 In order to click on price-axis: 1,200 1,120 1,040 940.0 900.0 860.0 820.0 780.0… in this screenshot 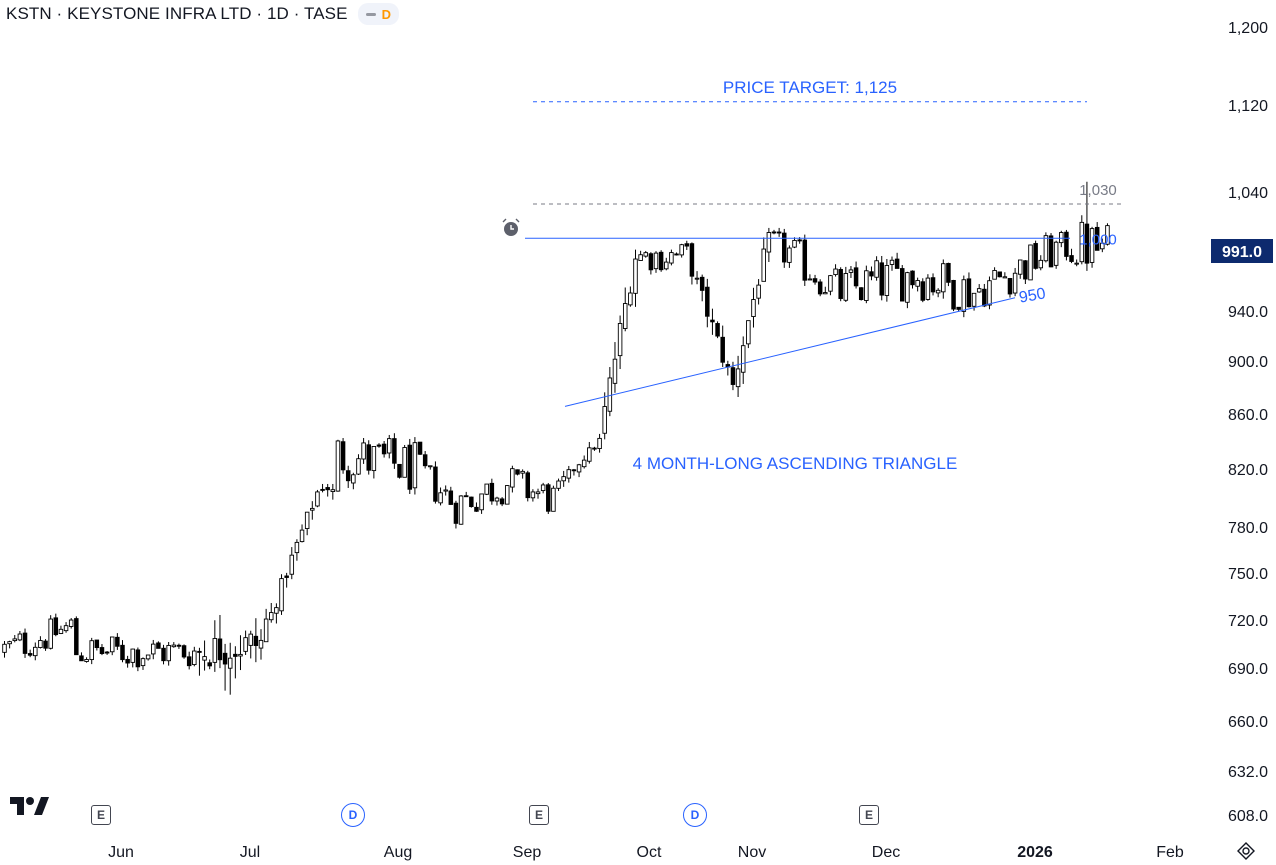, I will do `click(1242, 422)`.